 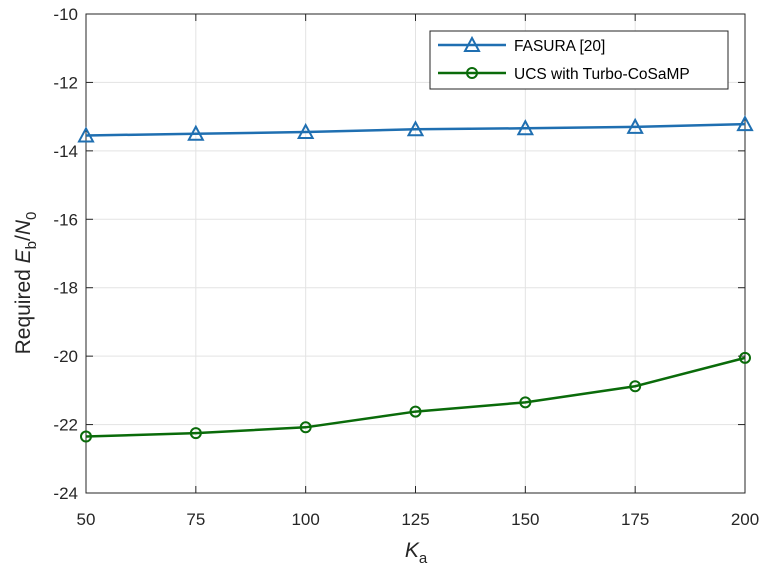 What do you see at coordinates (65, 493) in the screenshot?
I see `y-tick-label: -24` at bounding box center [65, 493].